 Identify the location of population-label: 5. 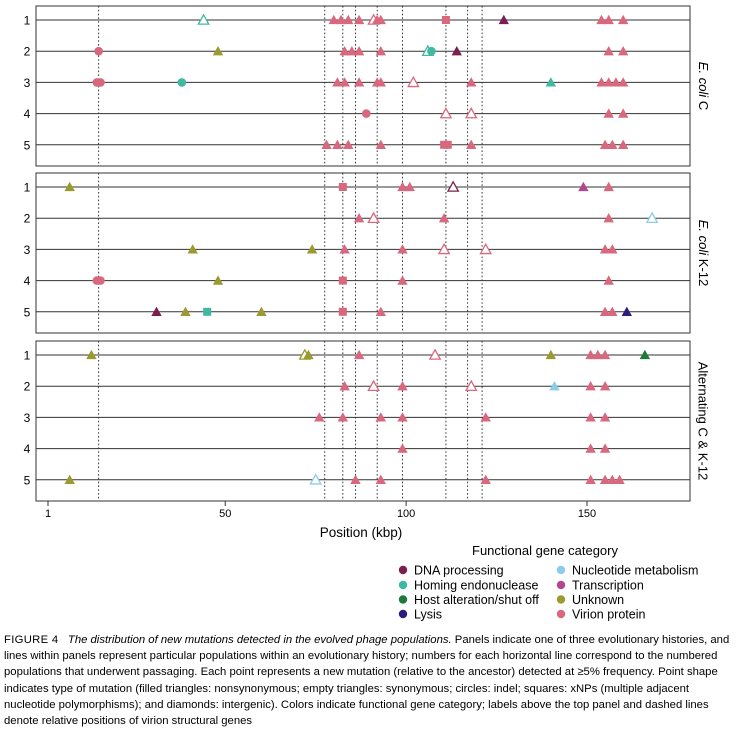
(27, 312).